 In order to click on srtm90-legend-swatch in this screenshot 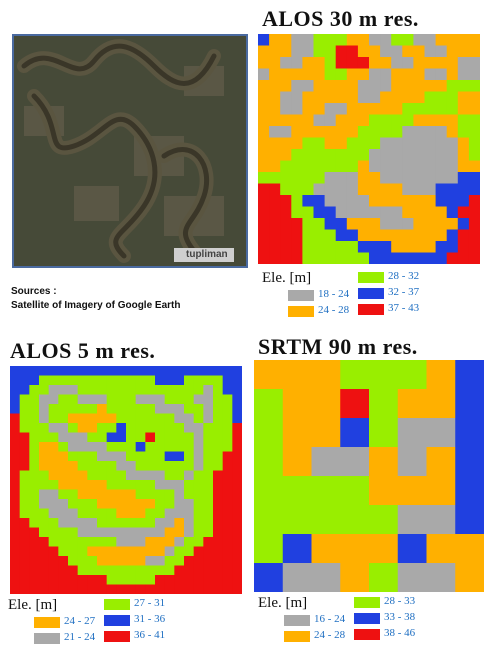, I will do `click(297, 636)`.